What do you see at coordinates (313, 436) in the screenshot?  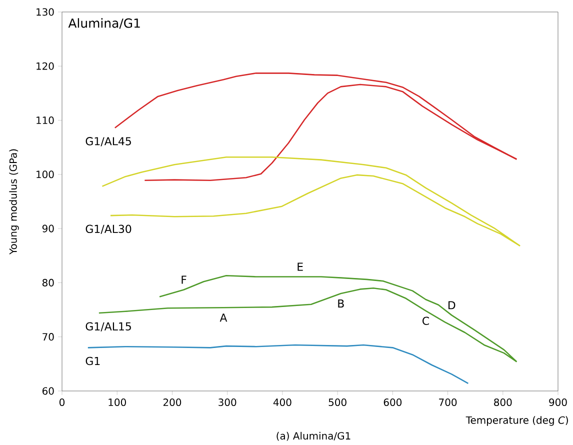 I see `text: (a) Alumina/G1` at bounding box center [313, 436].